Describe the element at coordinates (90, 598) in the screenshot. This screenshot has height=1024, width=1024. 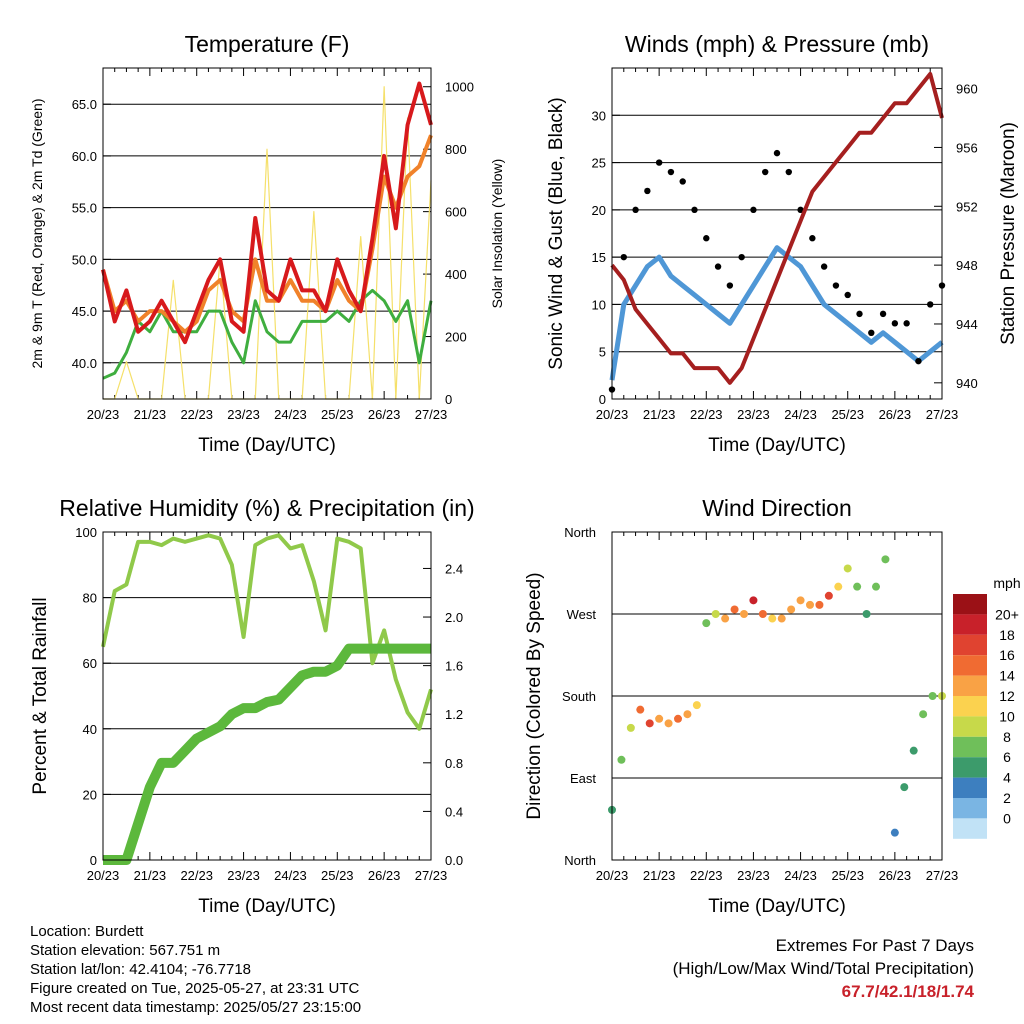
I see `y-tick-label: 80` at that location.